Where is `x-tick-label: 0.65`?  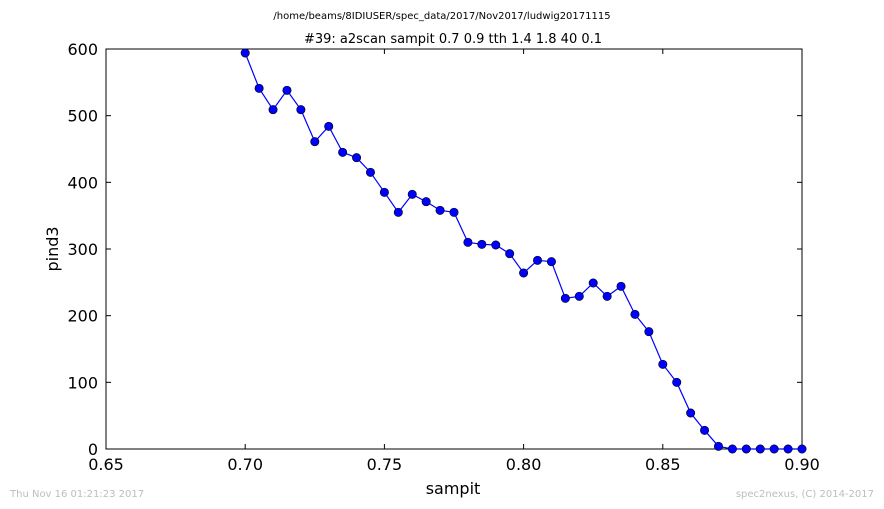 x-tick-label: 0.65 is located at coordinates (106, 464).